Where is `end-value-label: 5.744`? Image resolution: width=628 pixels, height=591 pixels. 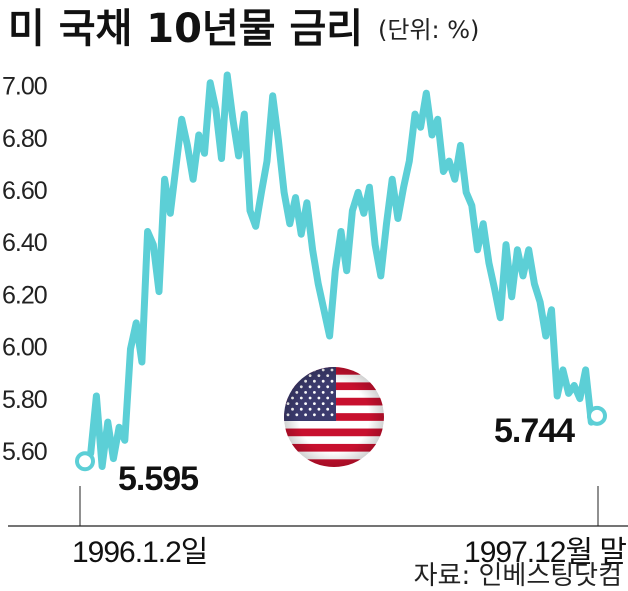
end-value-label: 5.744 is located at coordinates (534, 431).